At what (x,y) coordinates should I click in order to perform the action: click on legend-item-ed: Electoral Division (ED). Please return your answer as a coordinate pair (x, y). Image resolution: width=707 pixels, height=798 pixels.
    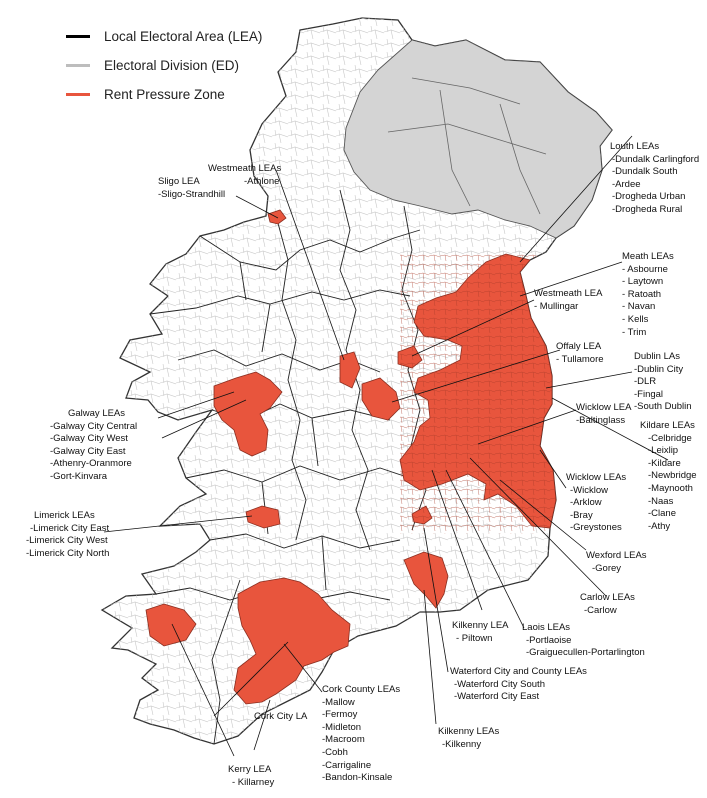
    Looking at the image, I should click on (164, 65).